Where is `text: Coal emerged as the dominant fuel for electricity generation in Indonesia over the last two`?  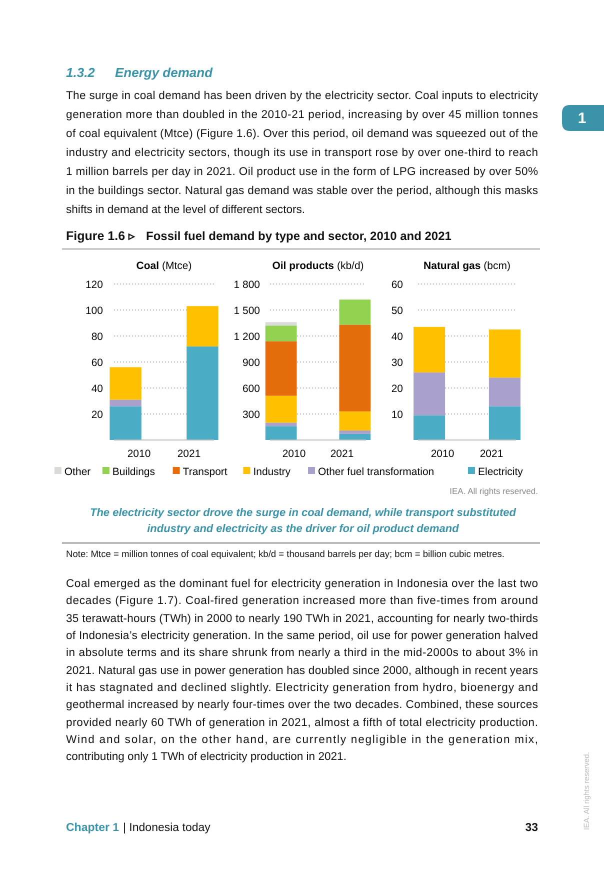 text: Coal emerged as the dominant fuel for electricity generation in Indonesia over the last two is located at coordinates (302, 584).